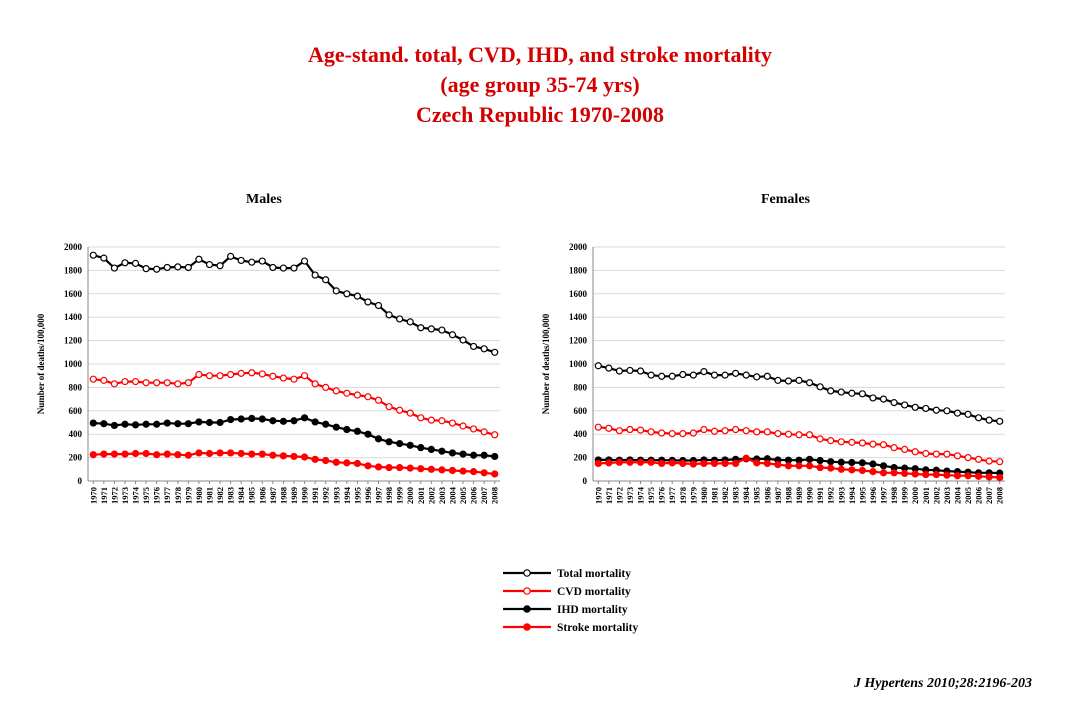 The height and width of the screenshot is (720, 1080). What do you see at coordinates (714, 495) in the screenshot?
I see `x-tick-label: 1981` at bounding box center [714, 495].